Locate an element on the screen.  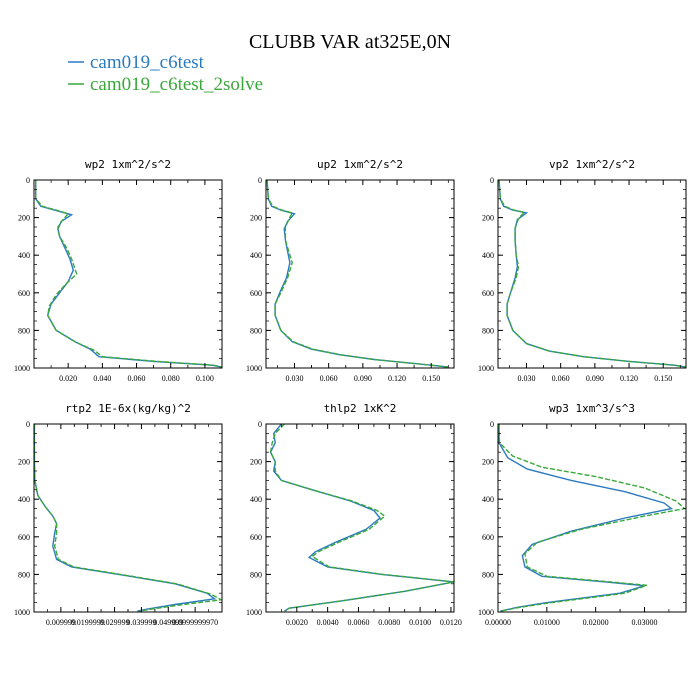
x-tick-label: 0.02000 is located at coordinates (596, 622).